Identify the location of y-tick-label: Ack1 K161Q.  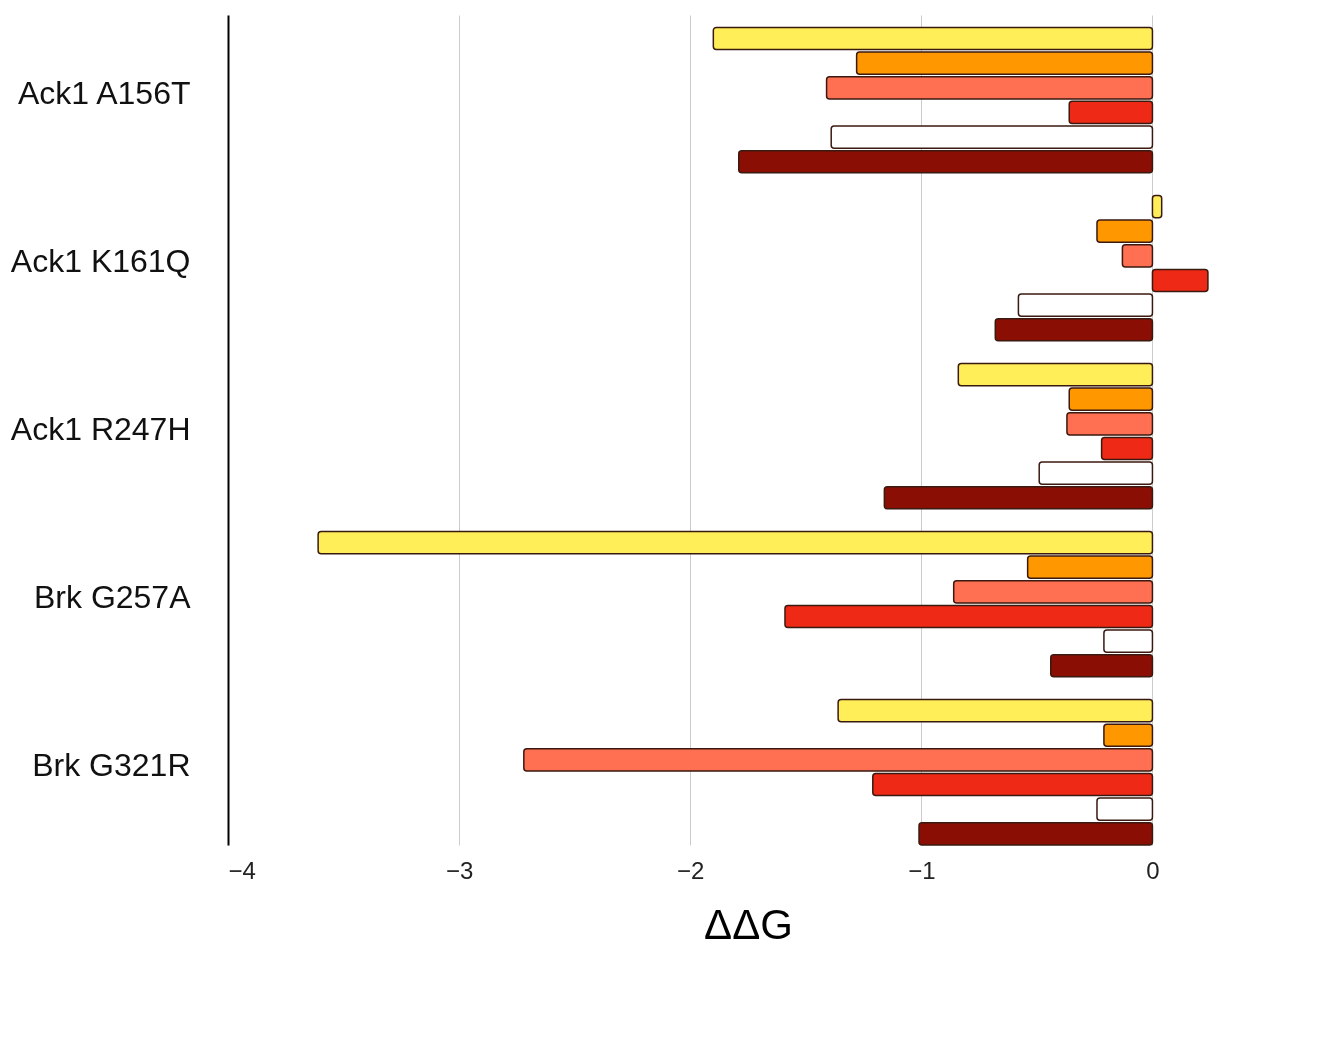
(100, 260).